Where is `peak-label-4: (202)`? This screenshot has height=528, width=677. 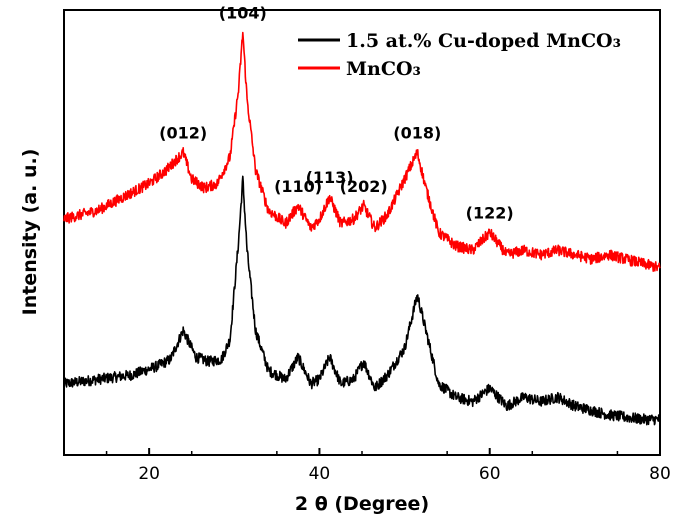
peak-label-4: (202) is located at coordinates (364, 186).